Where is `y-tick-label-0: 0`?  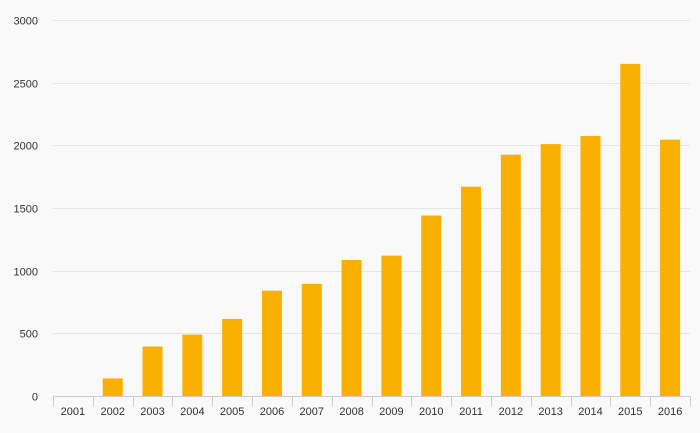 y-tick-label-0: 0 is located at coordinates (35, 398).